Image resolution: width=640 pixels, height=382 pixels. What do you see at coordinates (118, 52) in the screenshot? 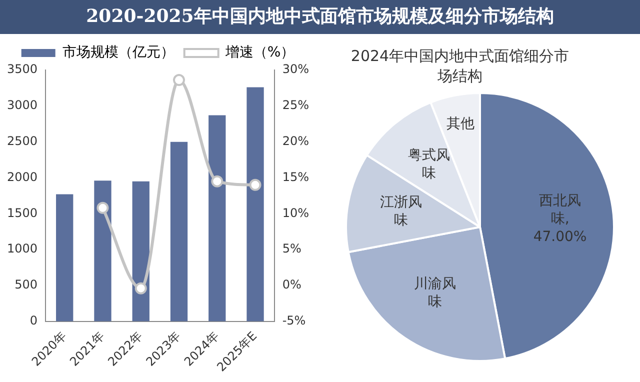
I see `legend-label: 市场规模（亿元）` at bounding box center [118, 52].